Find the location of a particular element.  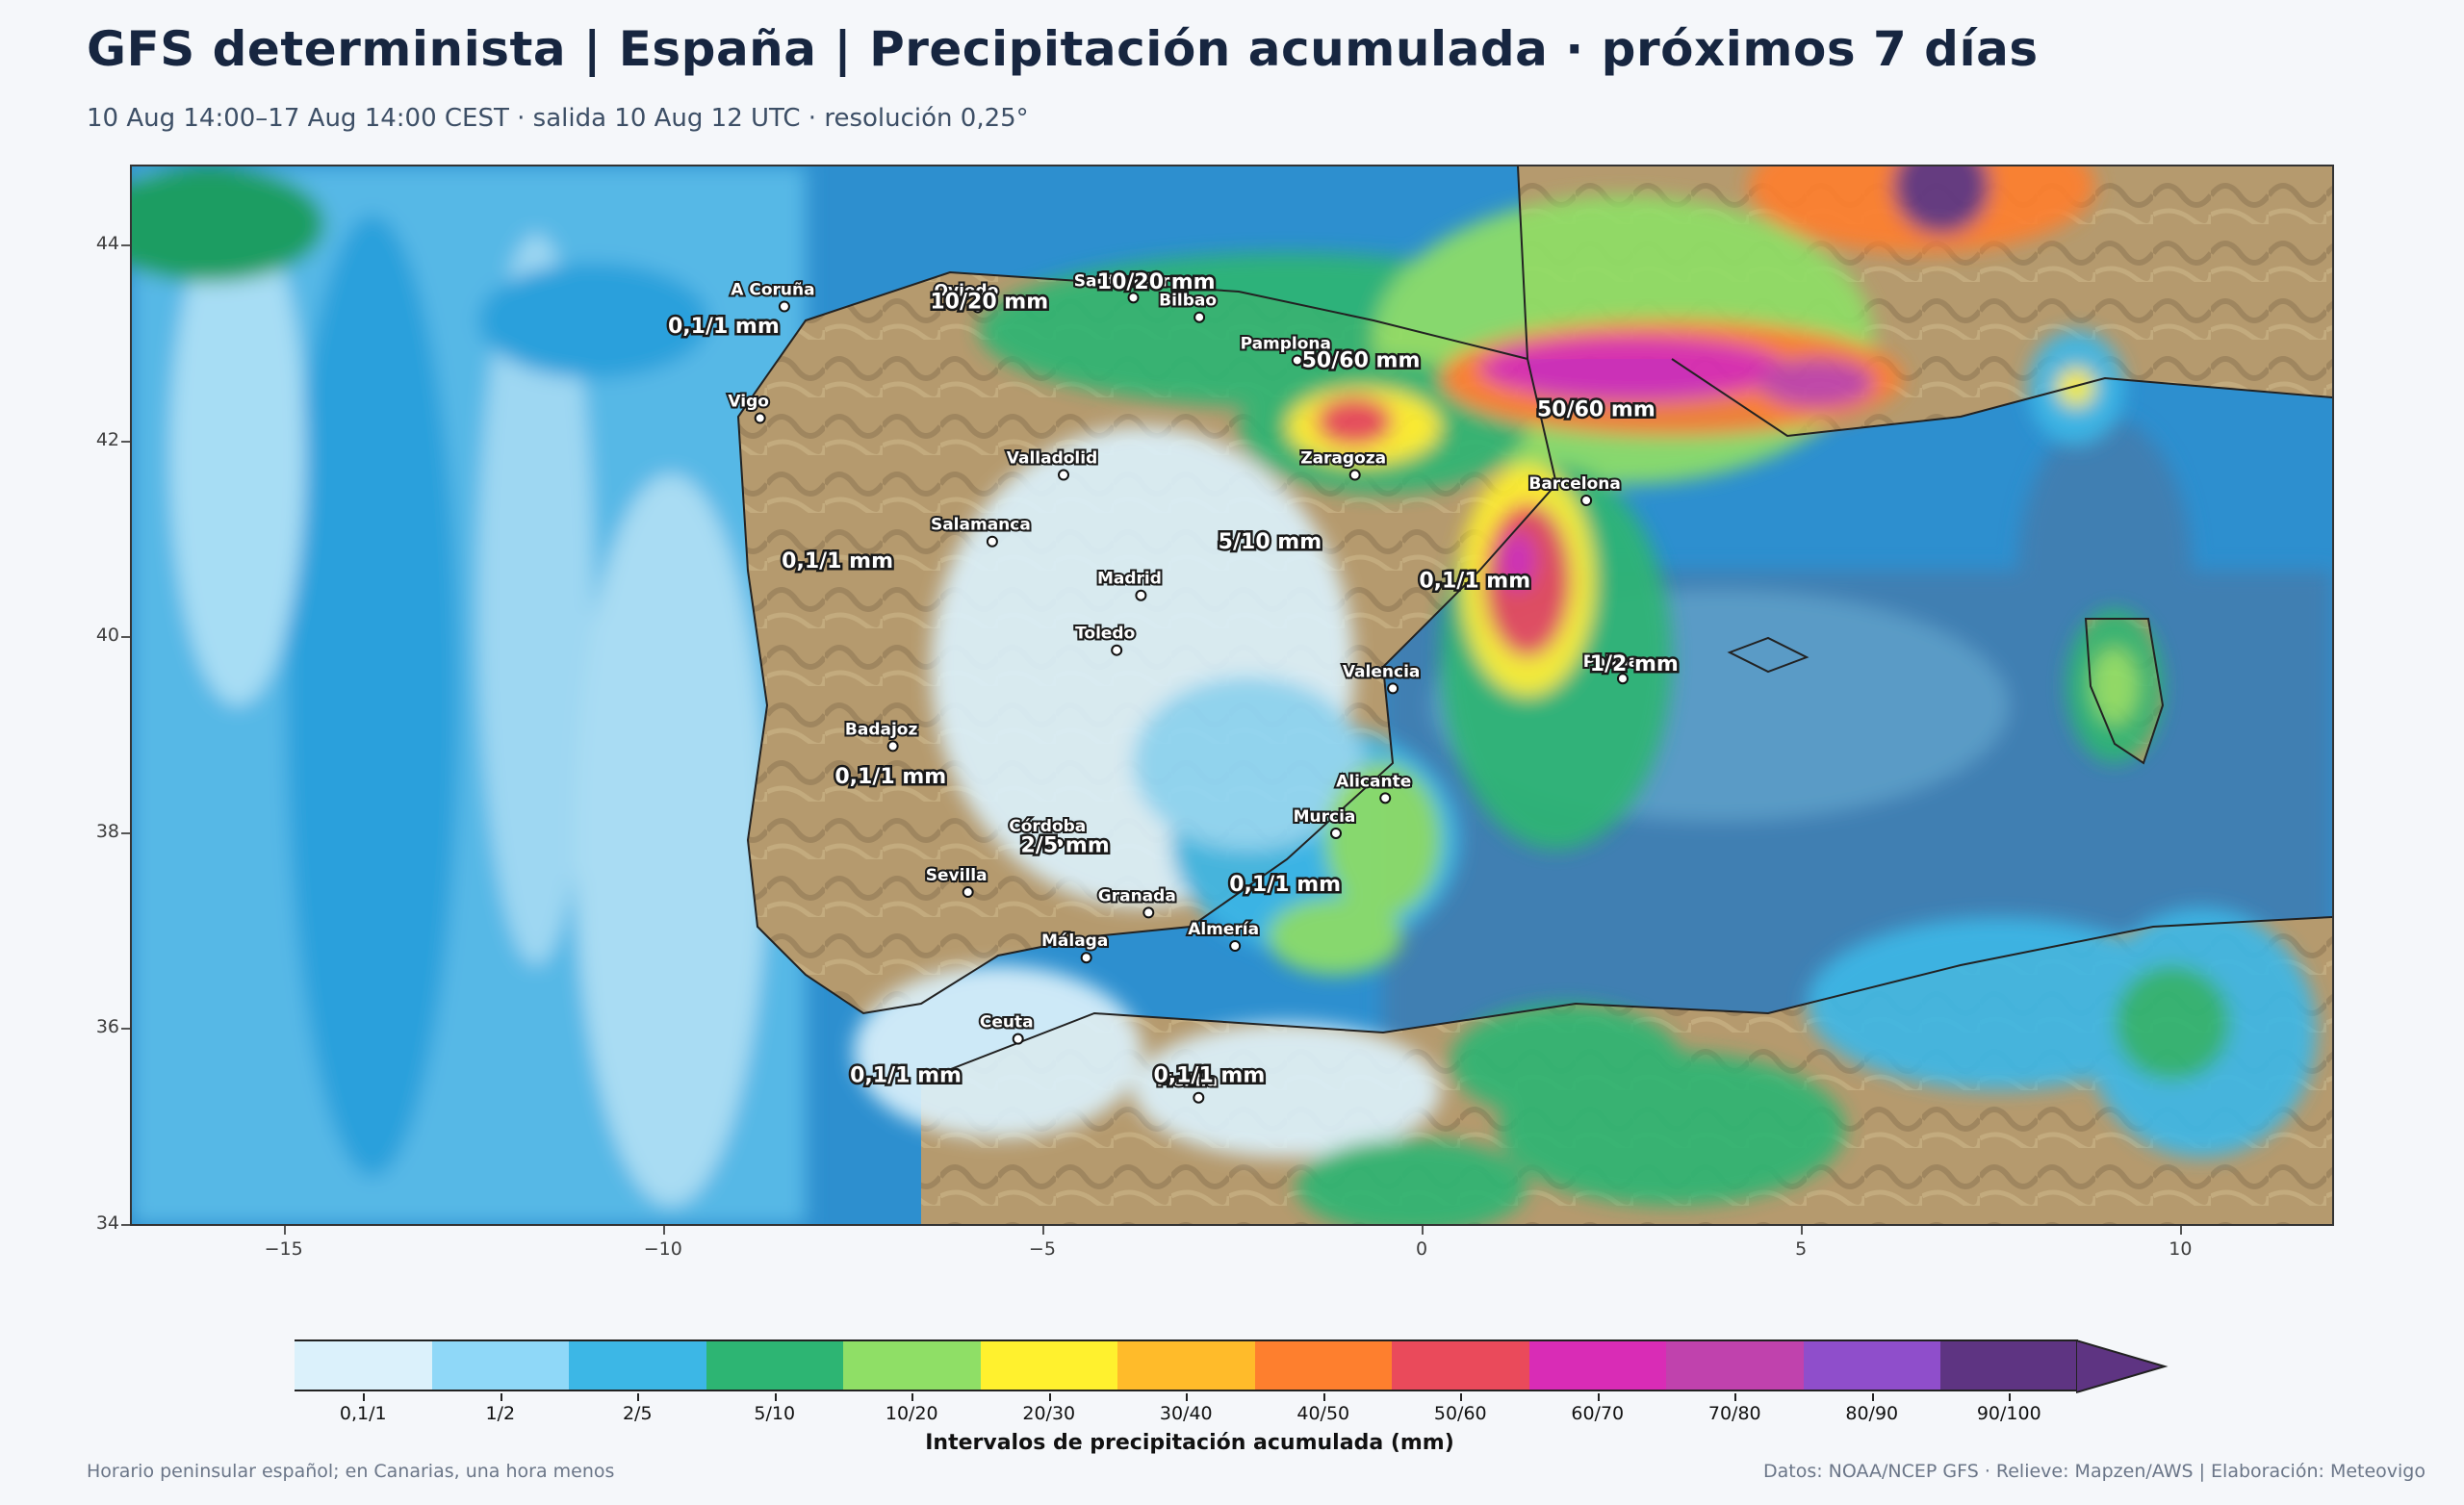

city-label: Granada is located at coordinates (1137, 896).